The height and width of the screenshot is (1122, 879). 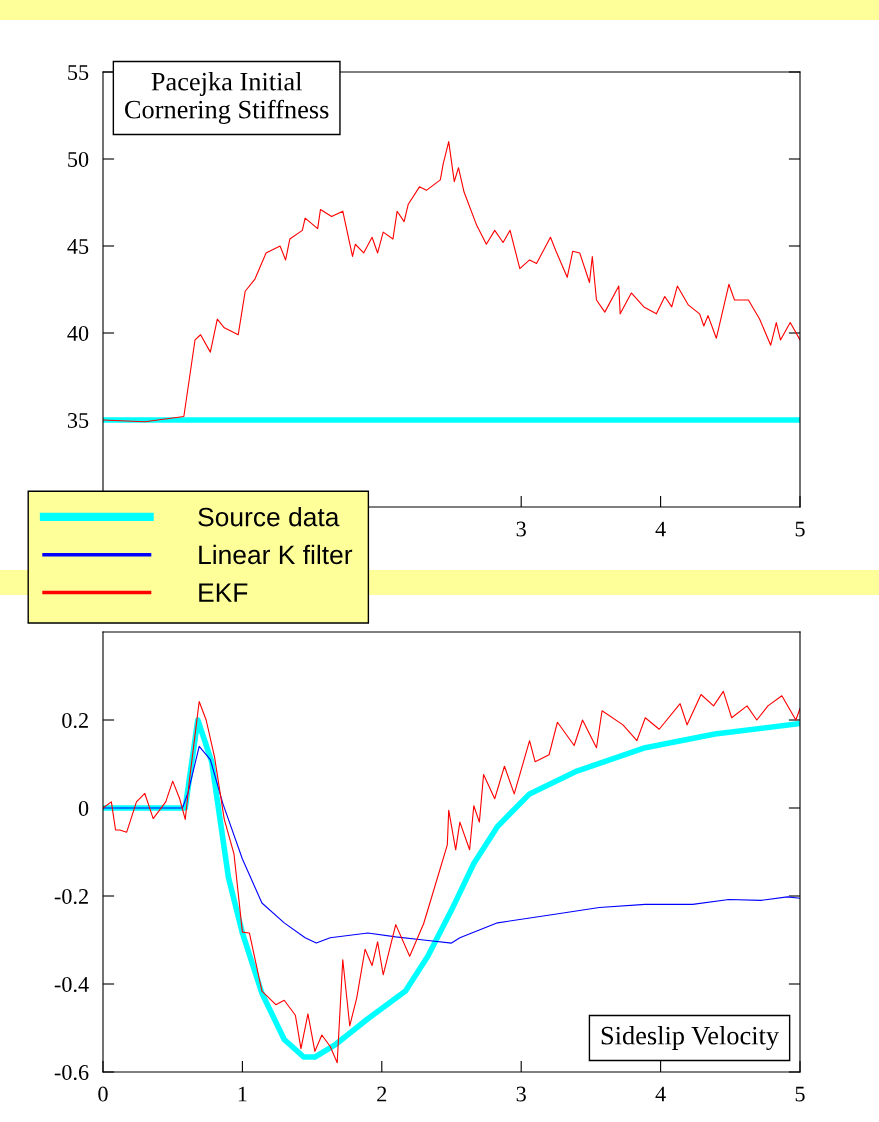 What do you see at coordinates (242, 1094) in the screenshot?
I see `x-tick-label: 1` at bounding box center [242, 1094].